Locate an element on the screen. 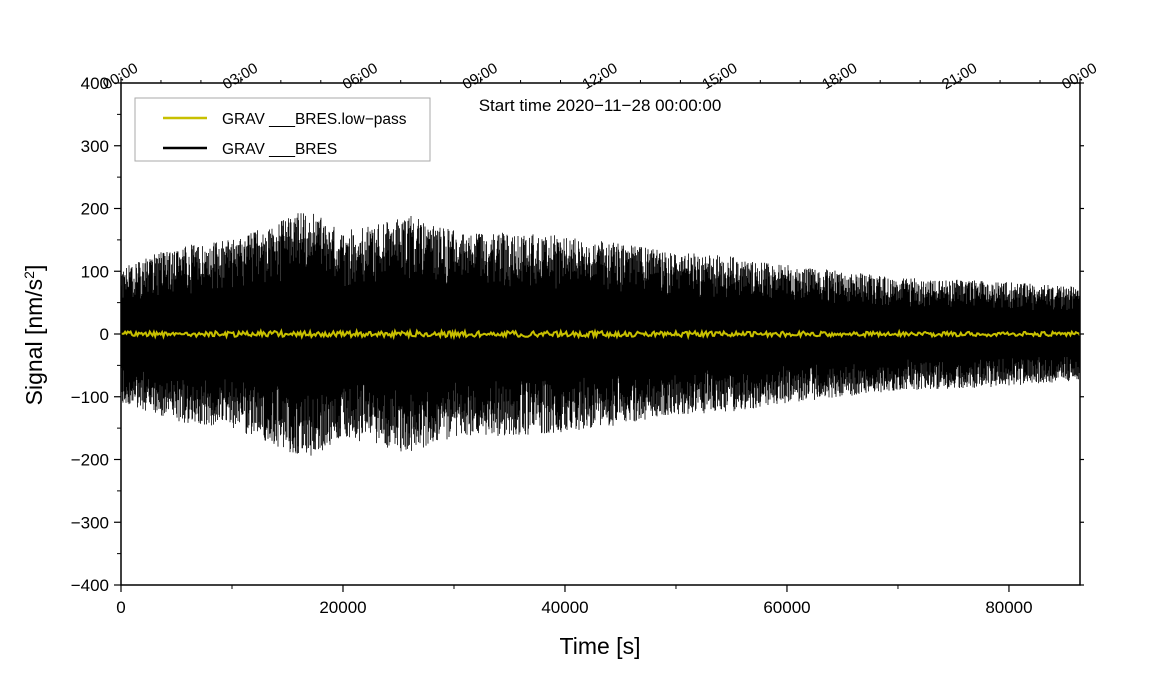 Image resolution: width=1151 pixels, height=700 pixels. x-tick-label: 40000 is located at coordinates (564, 607).